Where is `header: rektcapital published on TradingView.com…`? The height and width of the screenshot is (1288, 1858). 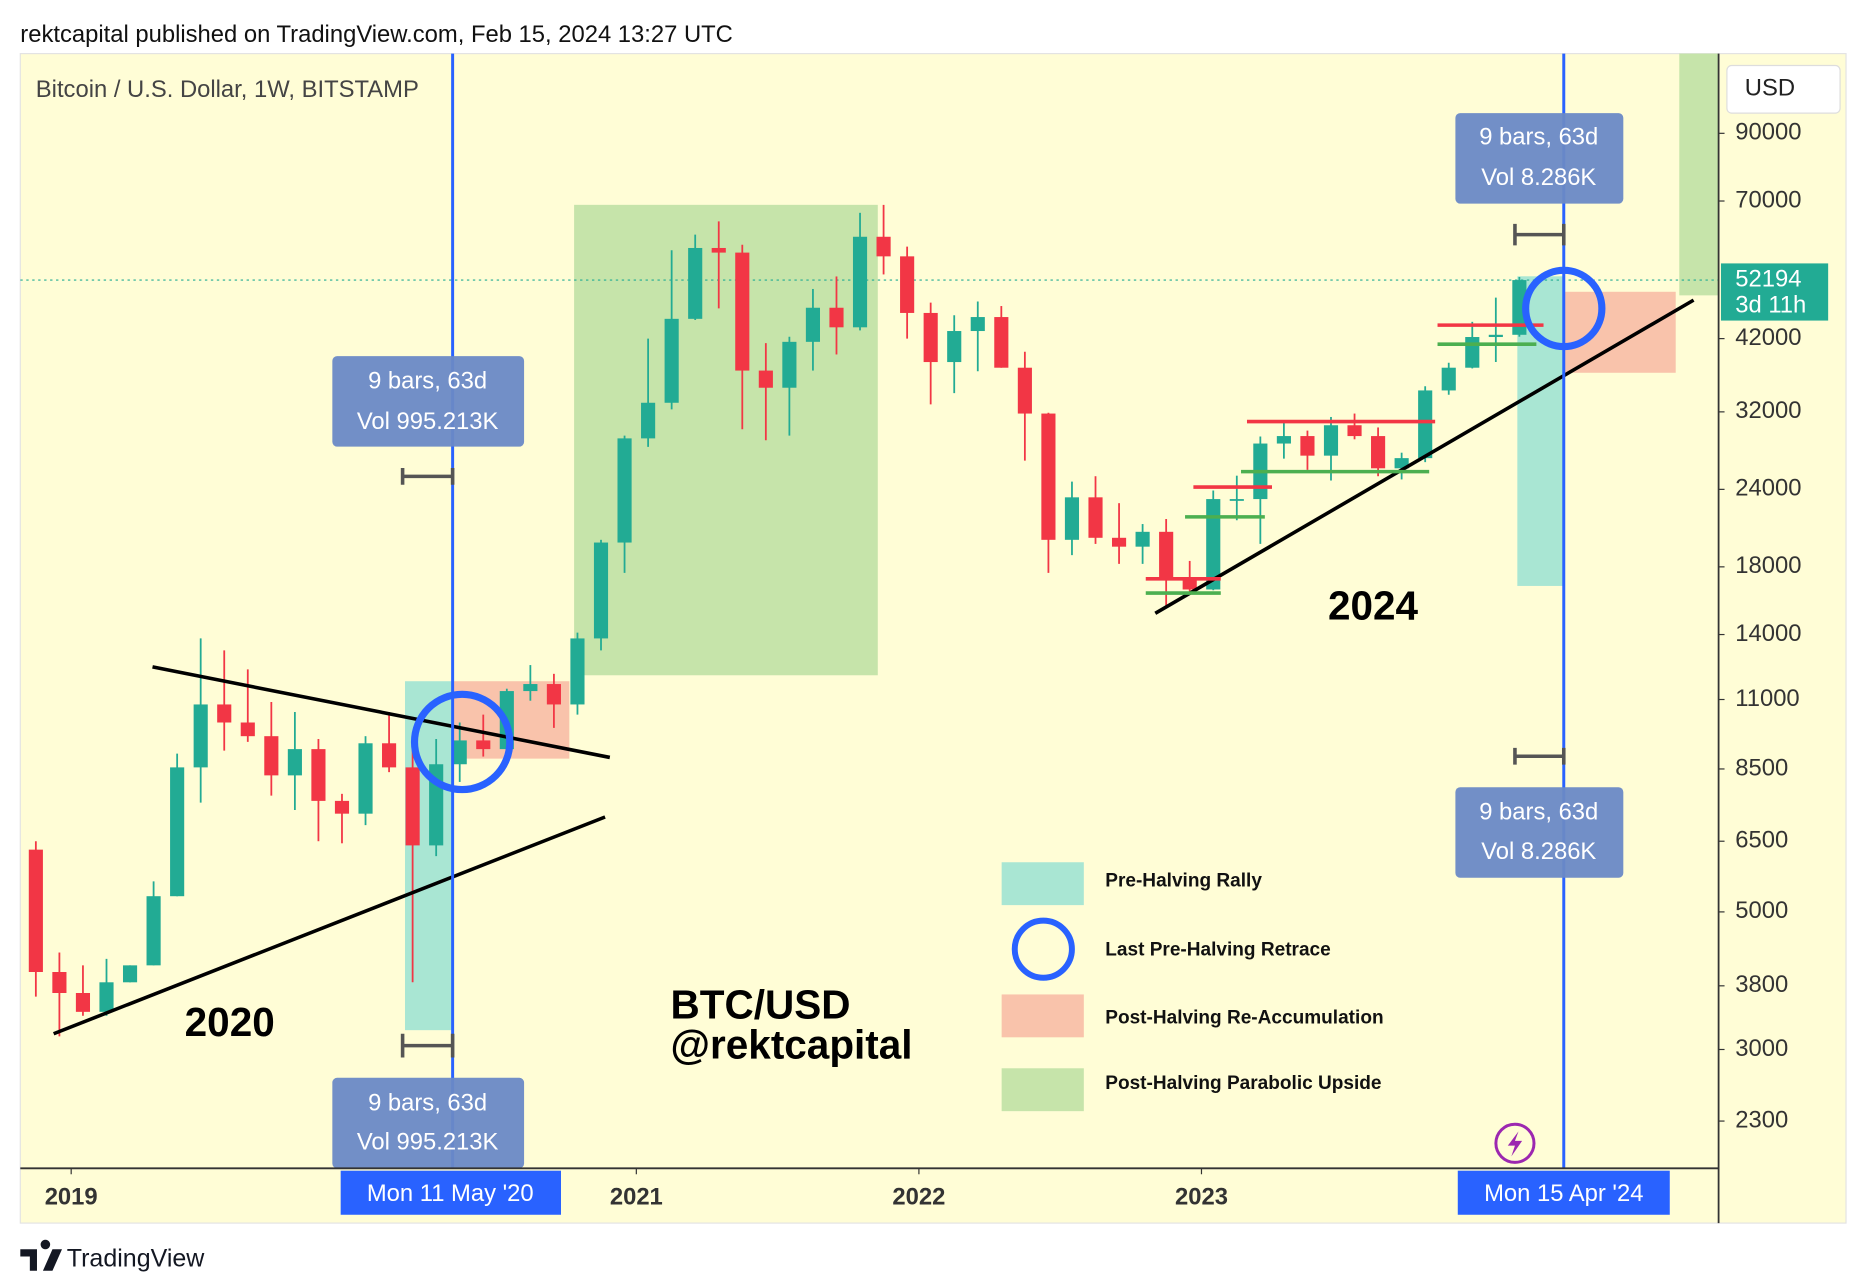 header: rektcapital published on TradingView.com… is located at coordinates (376, 34).